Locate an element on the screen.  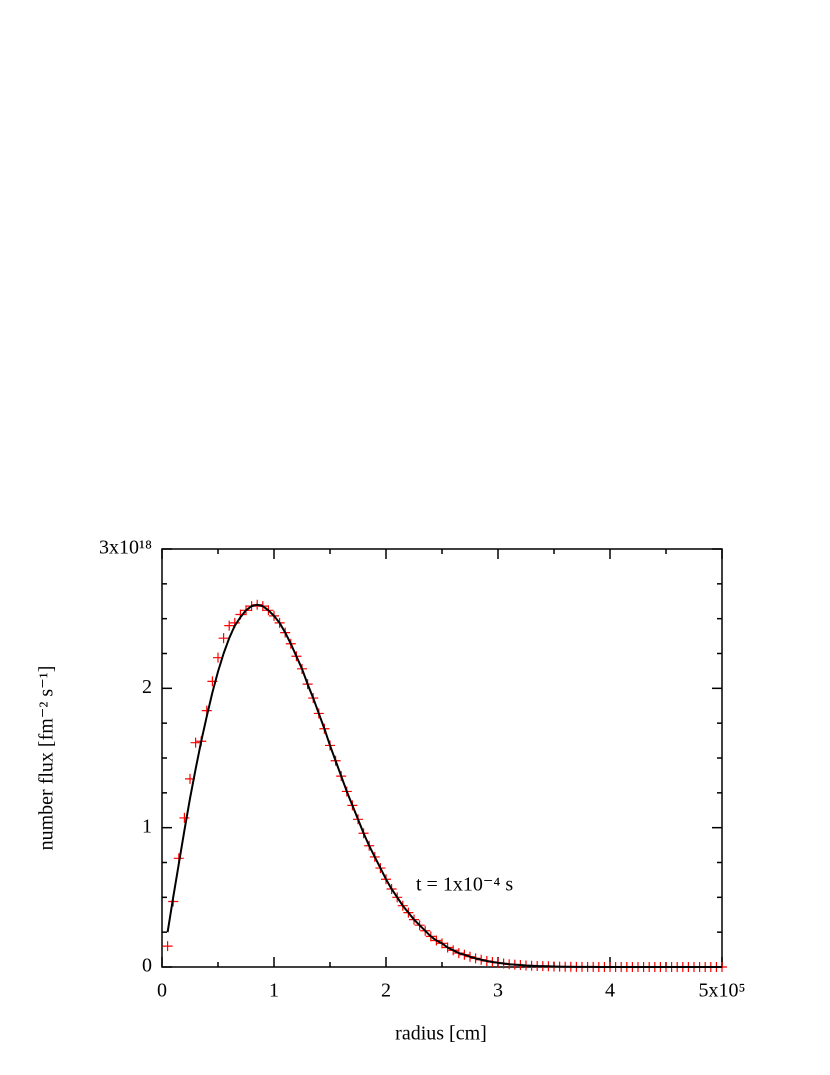
x-tick-label: 0 is located at coordinates (162, 991).